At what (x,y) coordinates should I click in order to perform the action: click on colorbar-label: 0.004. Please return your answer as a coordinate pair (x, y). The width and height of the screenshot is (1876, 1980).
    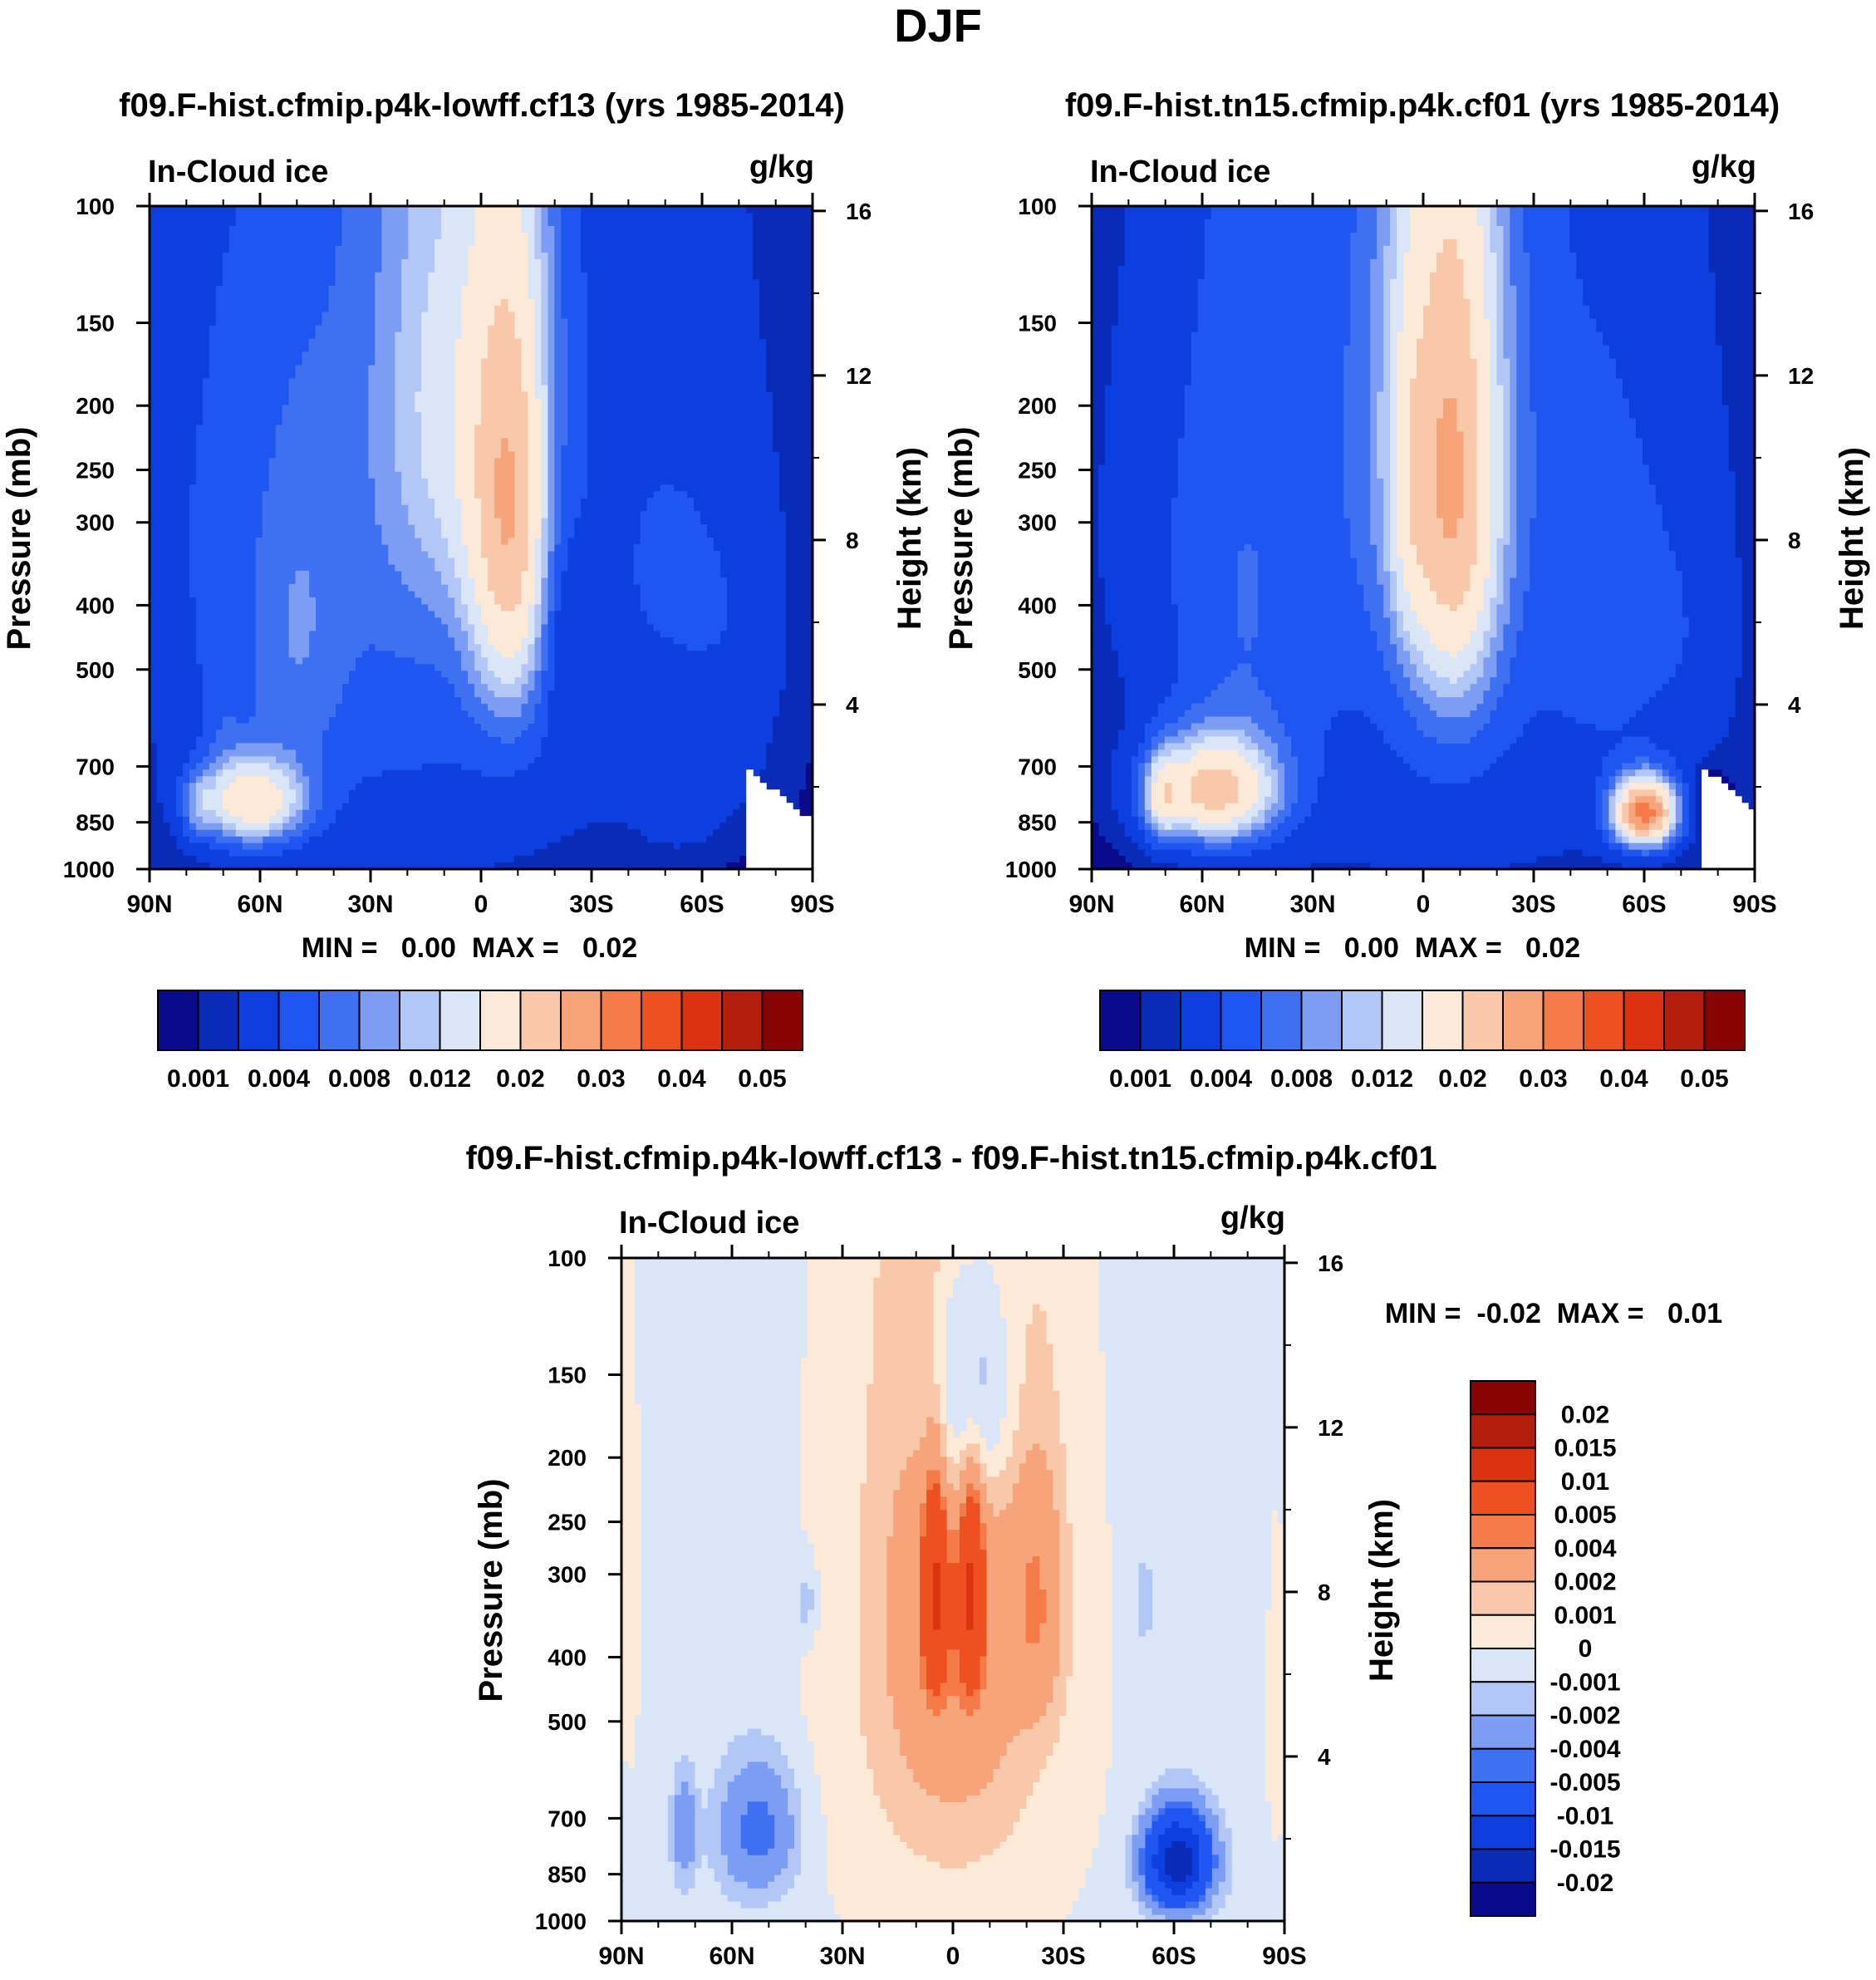
    Looking at the image, I should click on (279, 1079).